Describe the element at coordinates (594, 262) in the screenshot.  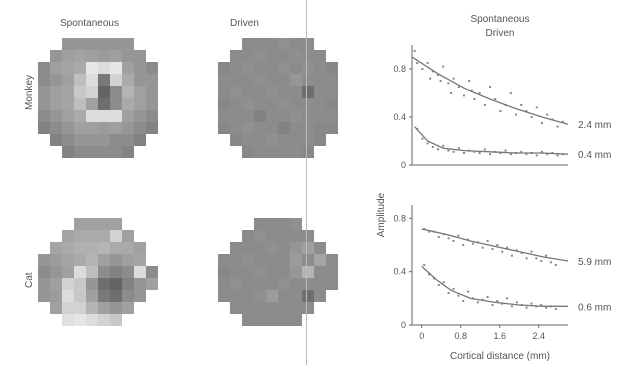
I see `length-constant-label: 5.9 mm` at that location.